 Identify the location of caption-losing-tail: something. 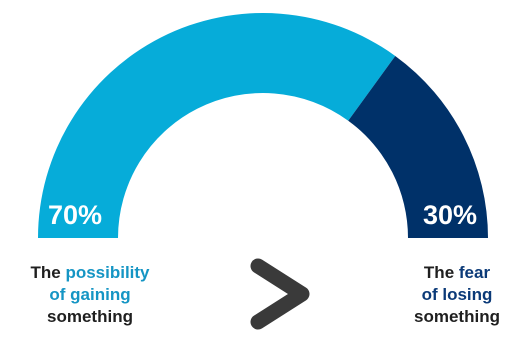
(457, 316).